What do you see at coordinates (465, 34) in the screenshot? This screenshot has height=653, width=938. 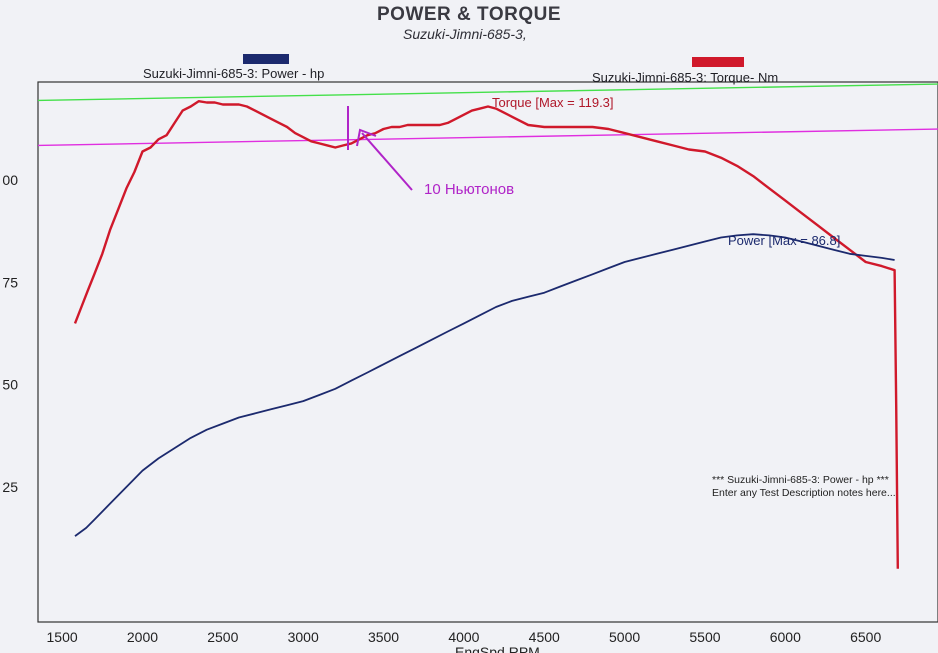 I see `chart-subtitle: Suzuki-Jimni-685-3,` at bounding box center [465, 34].